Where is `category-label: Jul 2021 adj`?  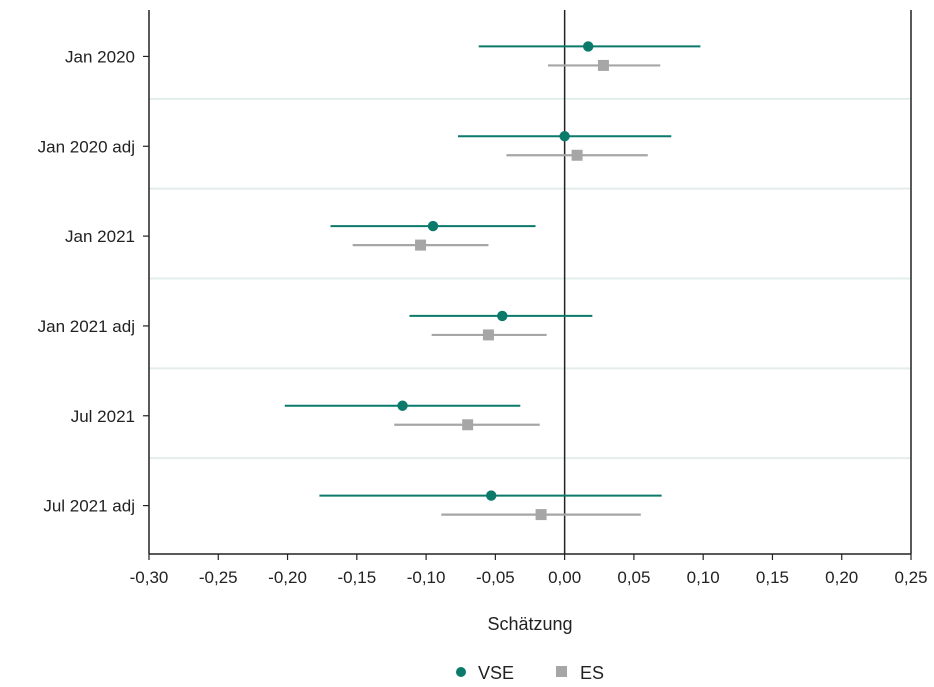
category-label: Jul 2021 adj is located at coordinates (89, 506).